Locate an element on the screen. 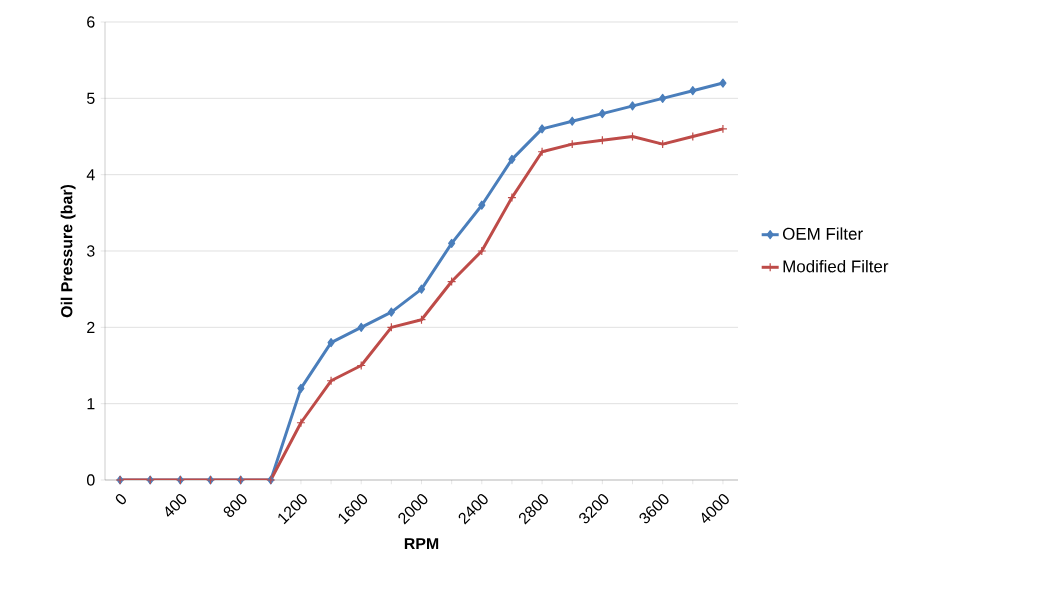 Image resolution: width=1047 pixels, height=610 pixels. y-tick-label: 2 is located at coordinates (91, 327).